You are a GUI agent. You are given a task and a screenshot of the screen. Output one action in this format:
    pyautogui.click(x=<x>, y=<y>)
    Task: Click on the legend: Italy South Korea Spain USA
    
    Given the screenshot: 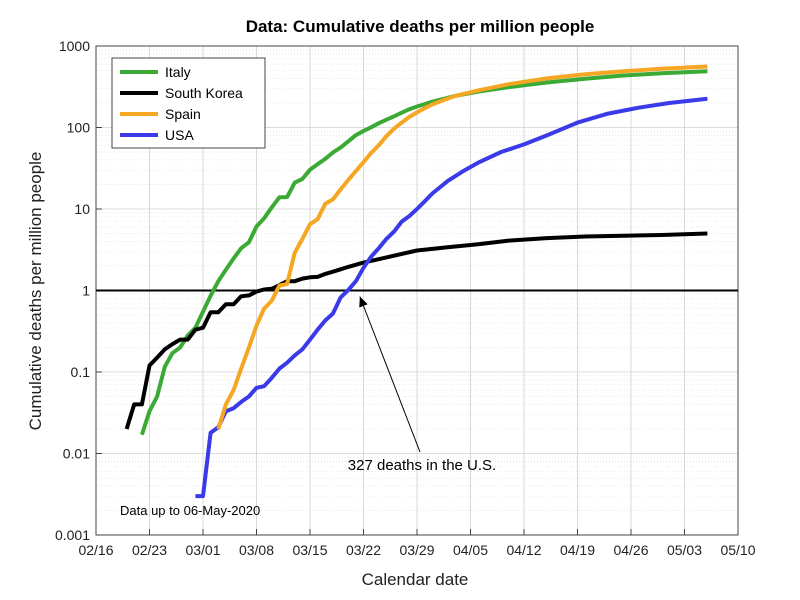 What is the action you would take?
    pyautogui.click(x=188, y=103)
    